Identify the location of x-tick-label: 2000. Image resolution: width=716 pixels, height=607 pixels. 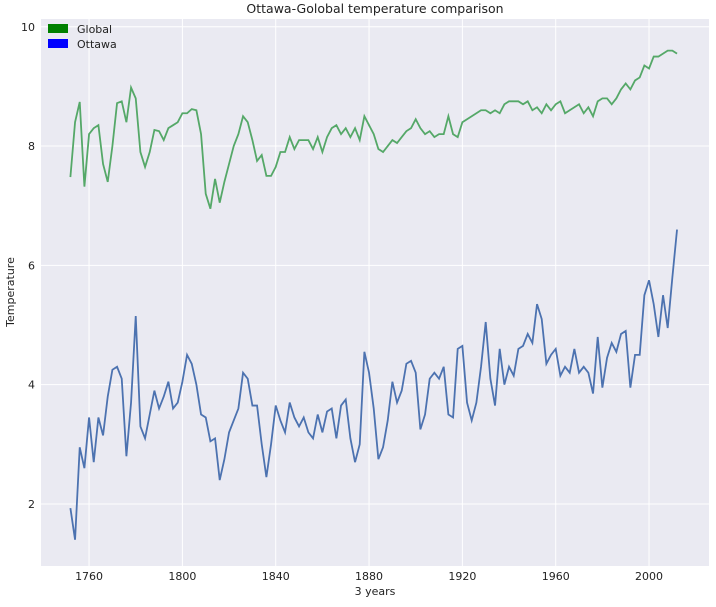
(649, 576).